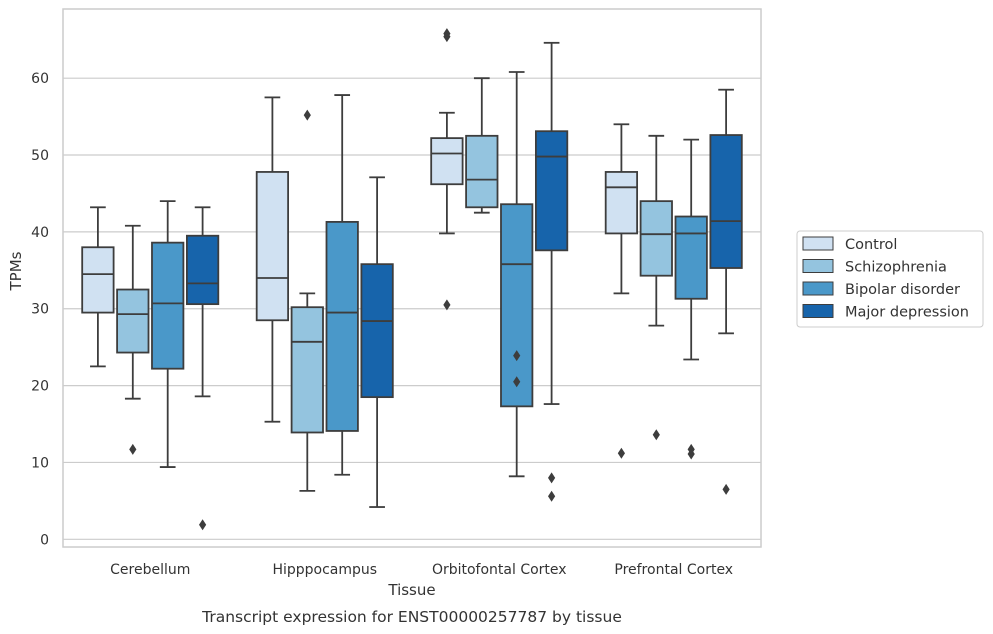  I want to click on x-tick-label: Orbitofontal Cortex, so click(499, 570).